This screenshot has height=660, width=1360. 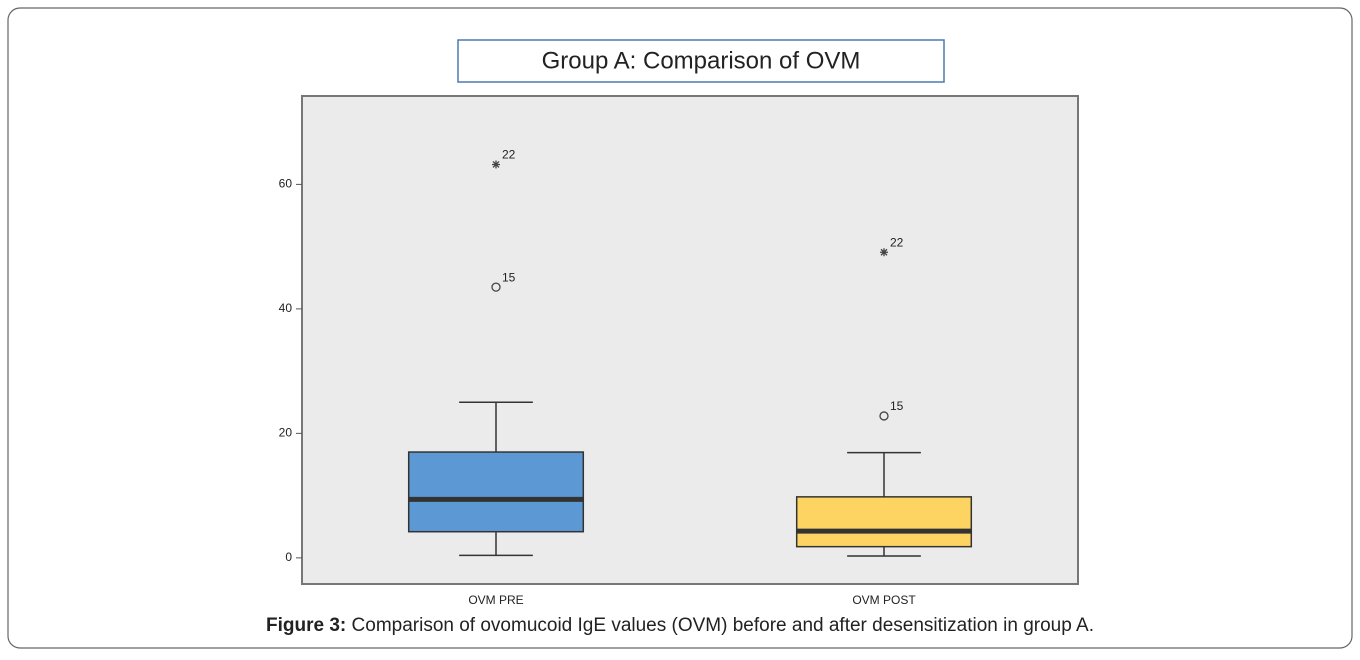 I want to click on y-tick-label: 60, so click(x=286, y=184).